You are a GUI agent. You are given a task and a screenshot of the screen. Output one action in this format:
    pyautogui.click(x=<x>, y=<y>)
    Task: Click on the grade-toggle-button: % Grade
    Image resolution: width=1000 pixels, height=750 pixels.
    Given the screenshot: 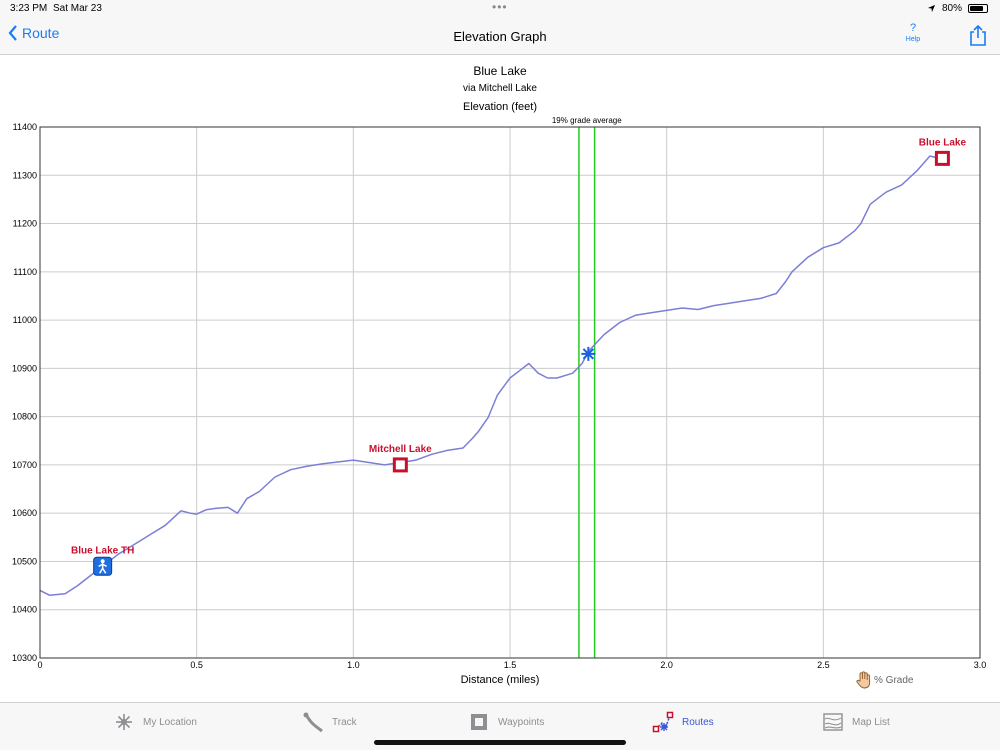 What is the action you would take?
    pyautogui.click(x=884, y=680)
    